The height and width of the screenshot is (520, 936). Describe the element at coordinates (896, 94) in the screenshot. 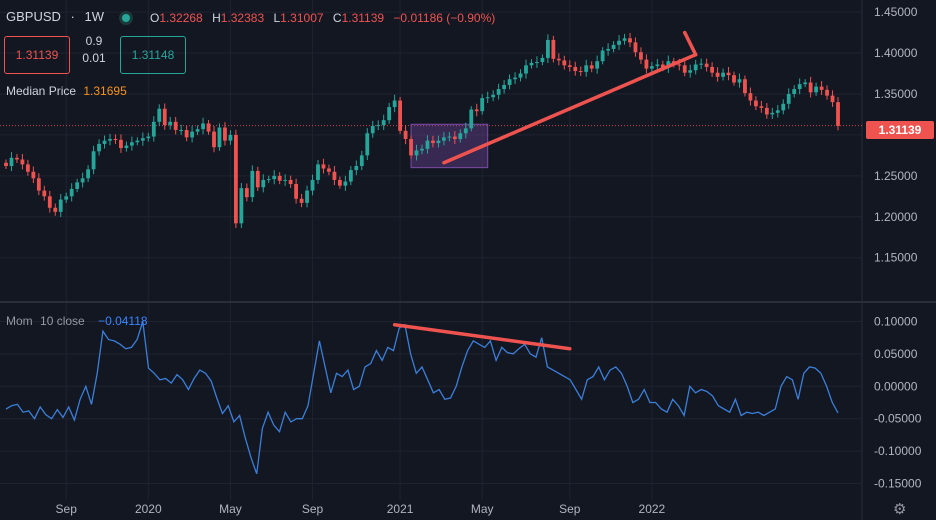

I see `price-tick-label: 1.35000` at that location.